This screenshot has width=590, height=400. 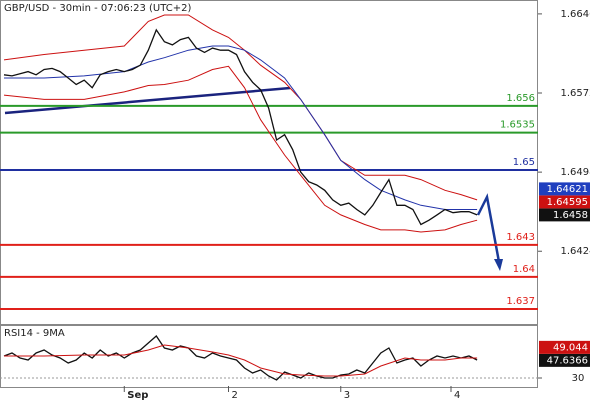 I want to click on y-tick-label: 1.6424, so click(x=575, y=251).